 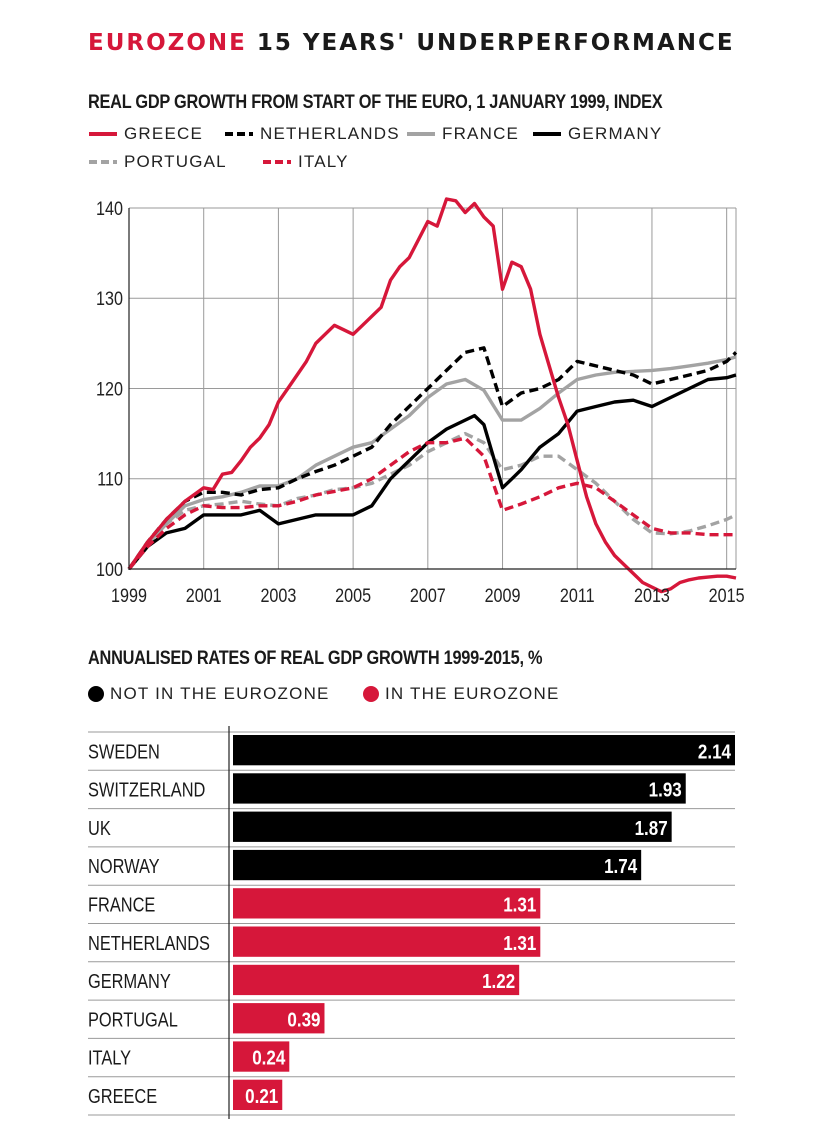 What do you see at coordinates (330, 133) in the screenshot?
I see `legend-label-netherlands: NETHERLANDS` at bounding box center [330, 133].